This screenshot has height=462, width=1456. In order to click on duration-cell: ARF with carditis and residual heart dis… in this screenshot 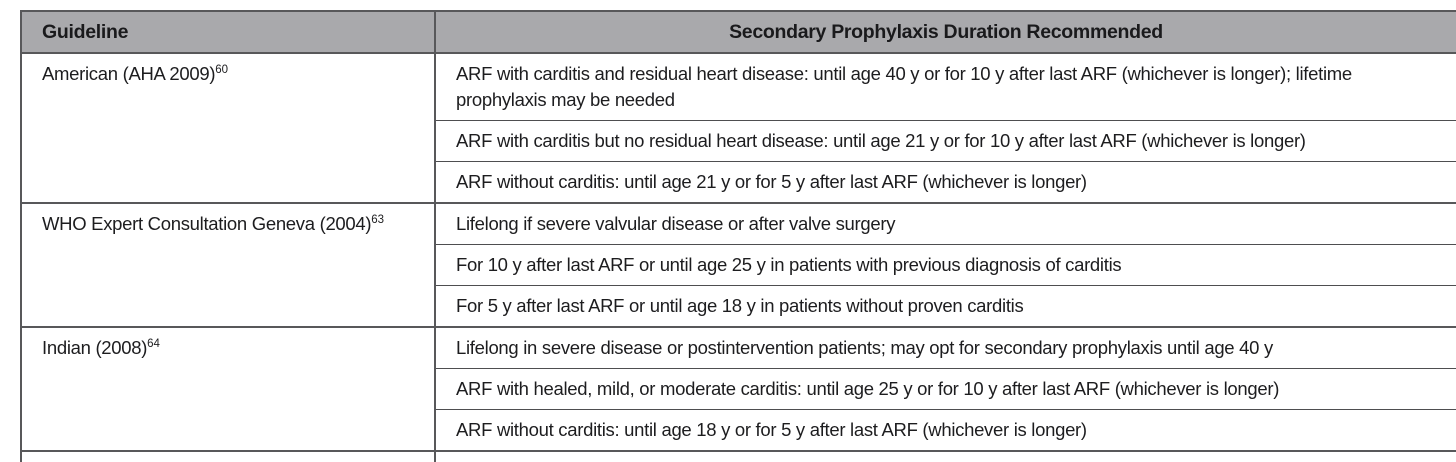, I will do `click(945, 87)`.